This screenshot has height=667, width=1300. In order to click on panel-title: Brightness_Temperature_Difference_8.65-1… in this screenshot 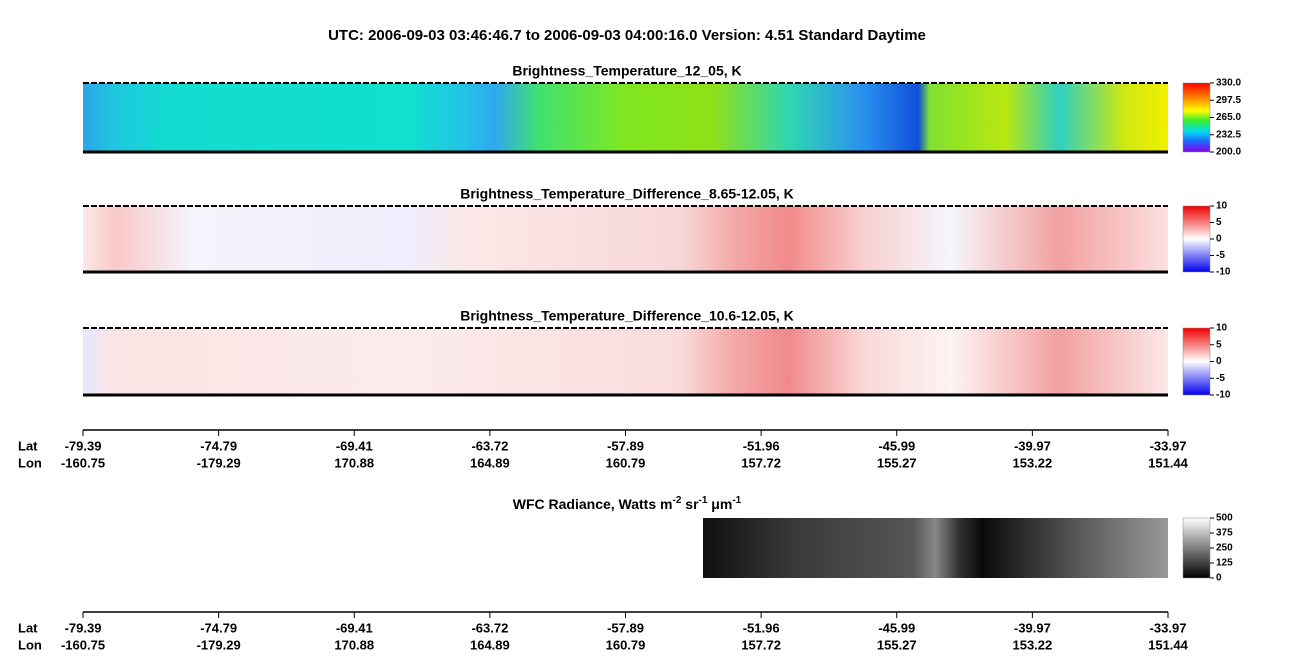, I will do `click(627, 194)`.